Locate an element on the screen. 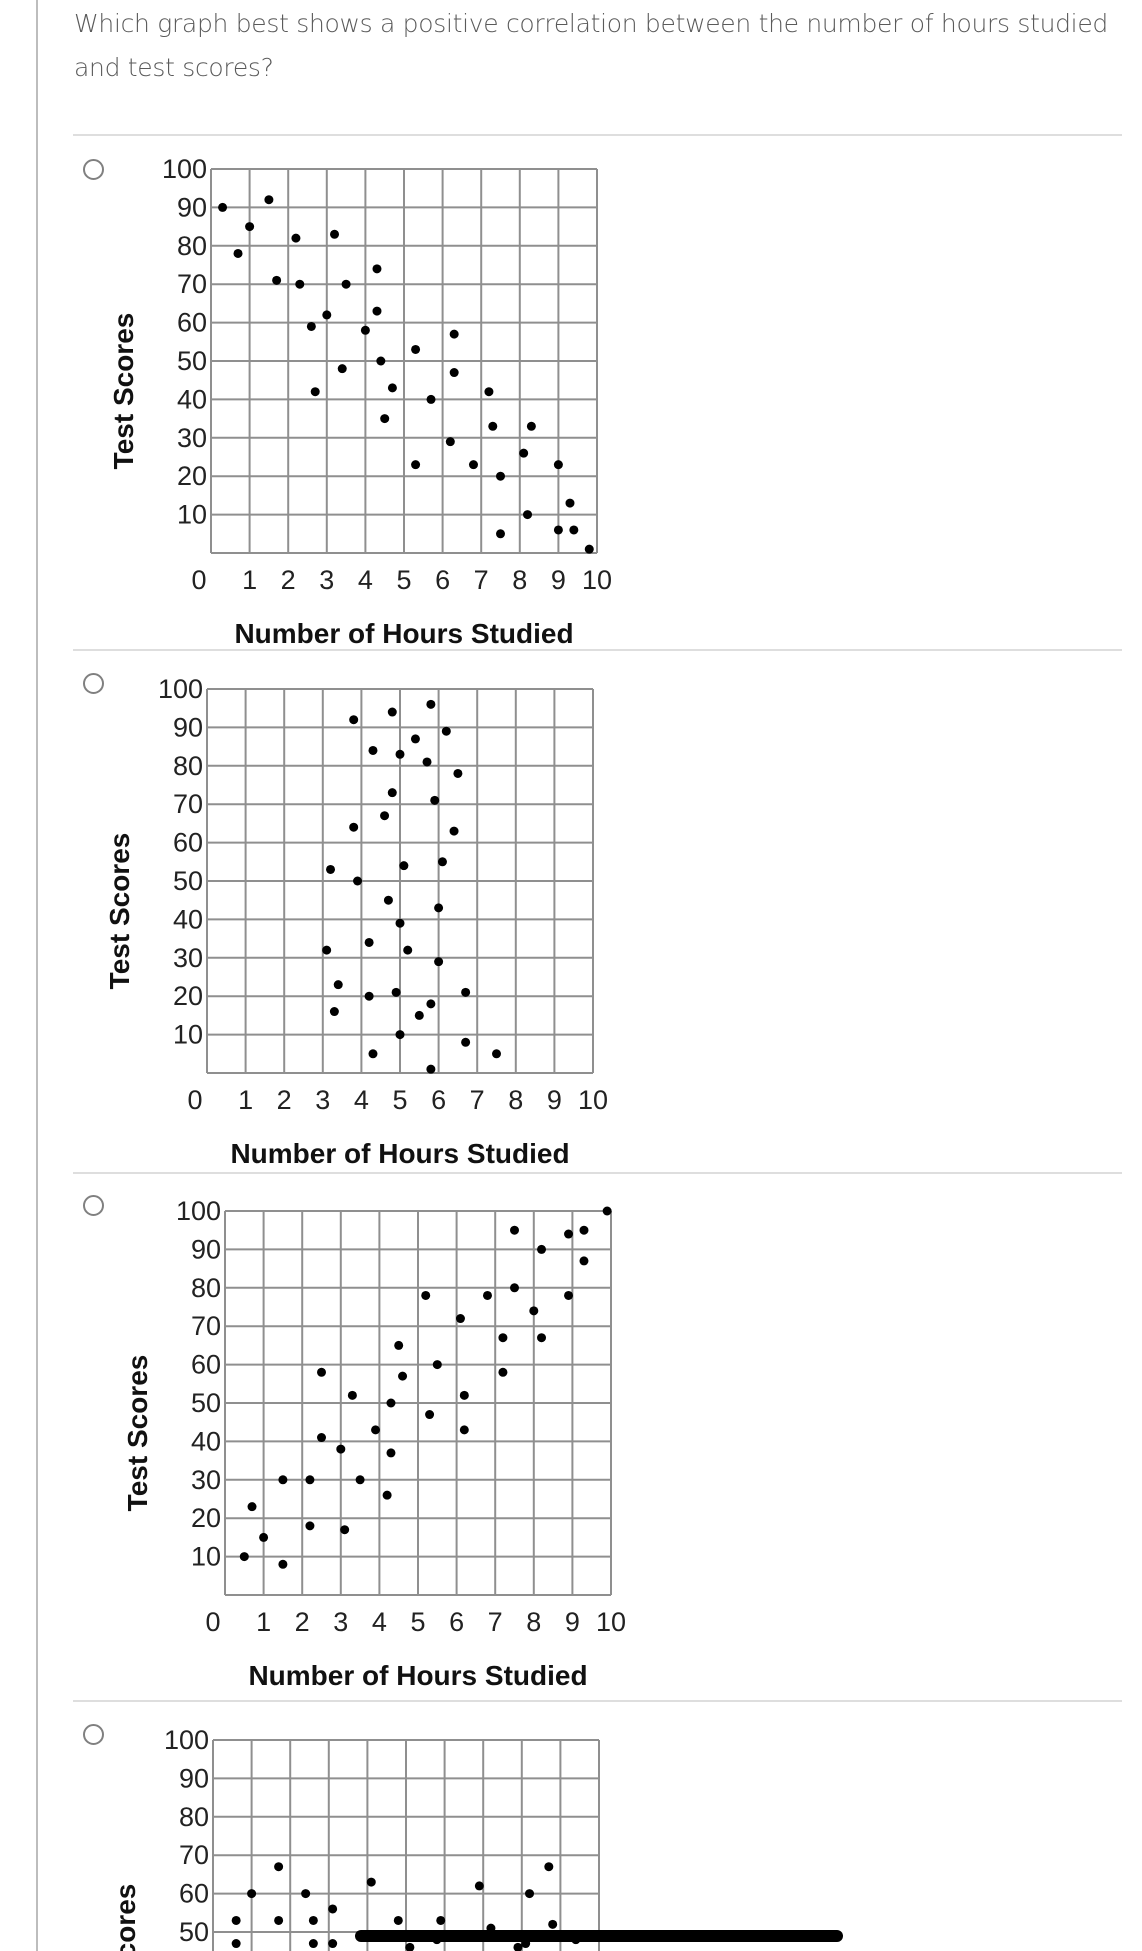 The width and height of the screenshot is (1142, 1951). home-indicator-bar is located at coordinates (599, 1936).